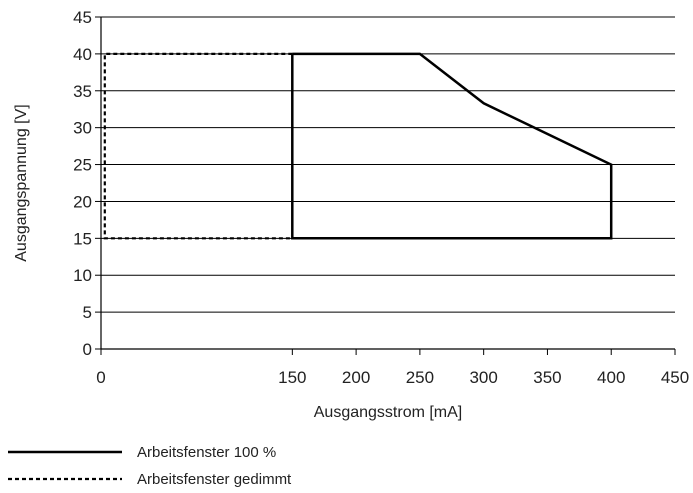  I want to click on y-tick-label: 5, so click(87, 312).